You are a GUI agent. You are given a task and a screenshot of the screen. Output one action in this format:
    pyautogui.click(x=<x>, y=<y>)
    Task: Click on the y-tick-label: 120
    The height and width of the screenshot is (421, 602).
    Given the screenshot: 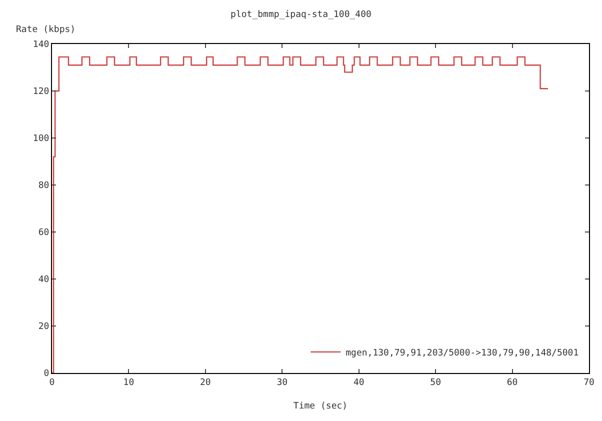 What is the action you would take?
    pyautogui.click(x=41, y=92)
    